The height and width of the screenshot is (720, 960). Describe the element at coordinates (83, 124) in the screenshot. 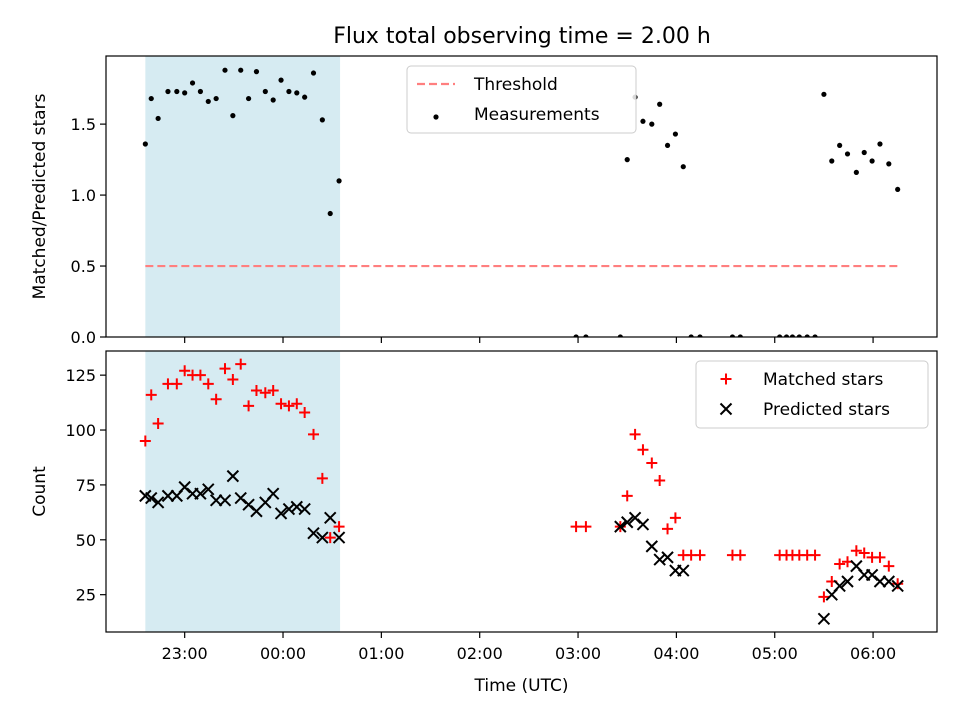

I see `y-tick-label: 1.5` at that location.